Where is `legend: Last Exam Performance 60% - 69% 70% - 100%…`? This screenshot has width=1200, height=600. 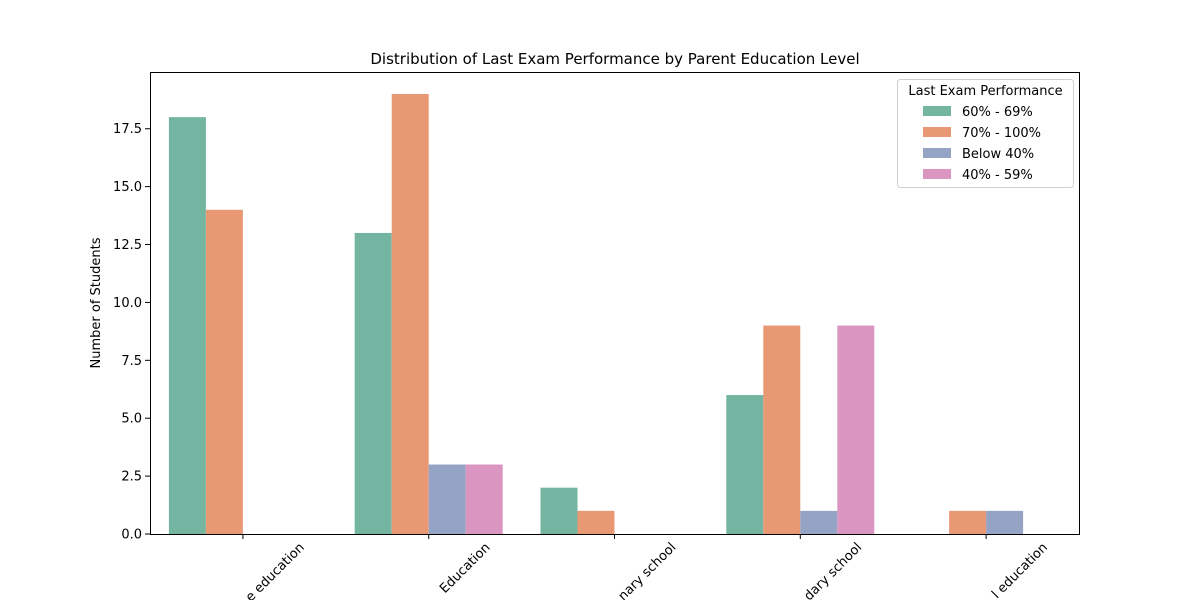
legend: Last Exam Performance 60% - 69% 70% - 100%… is located at coordinates (985, 133).